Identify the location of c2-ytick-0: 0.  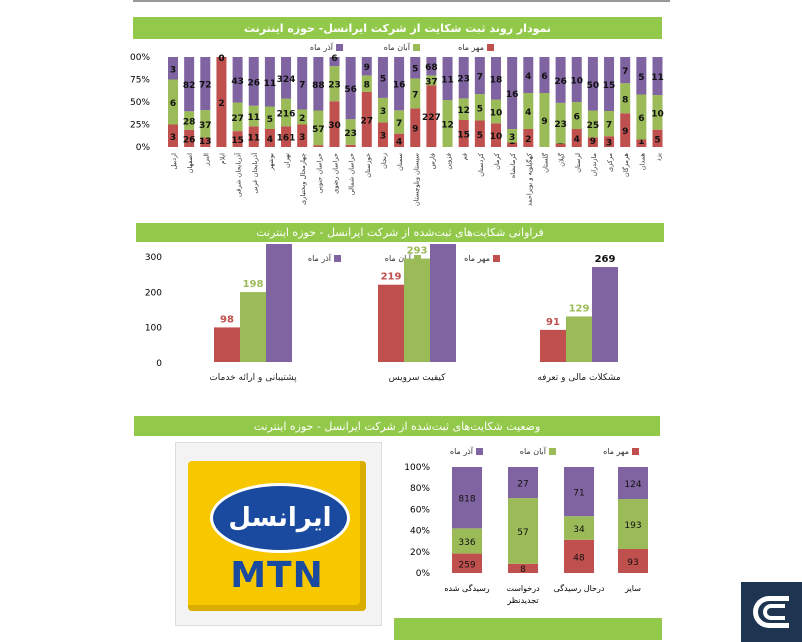
(159, 364).